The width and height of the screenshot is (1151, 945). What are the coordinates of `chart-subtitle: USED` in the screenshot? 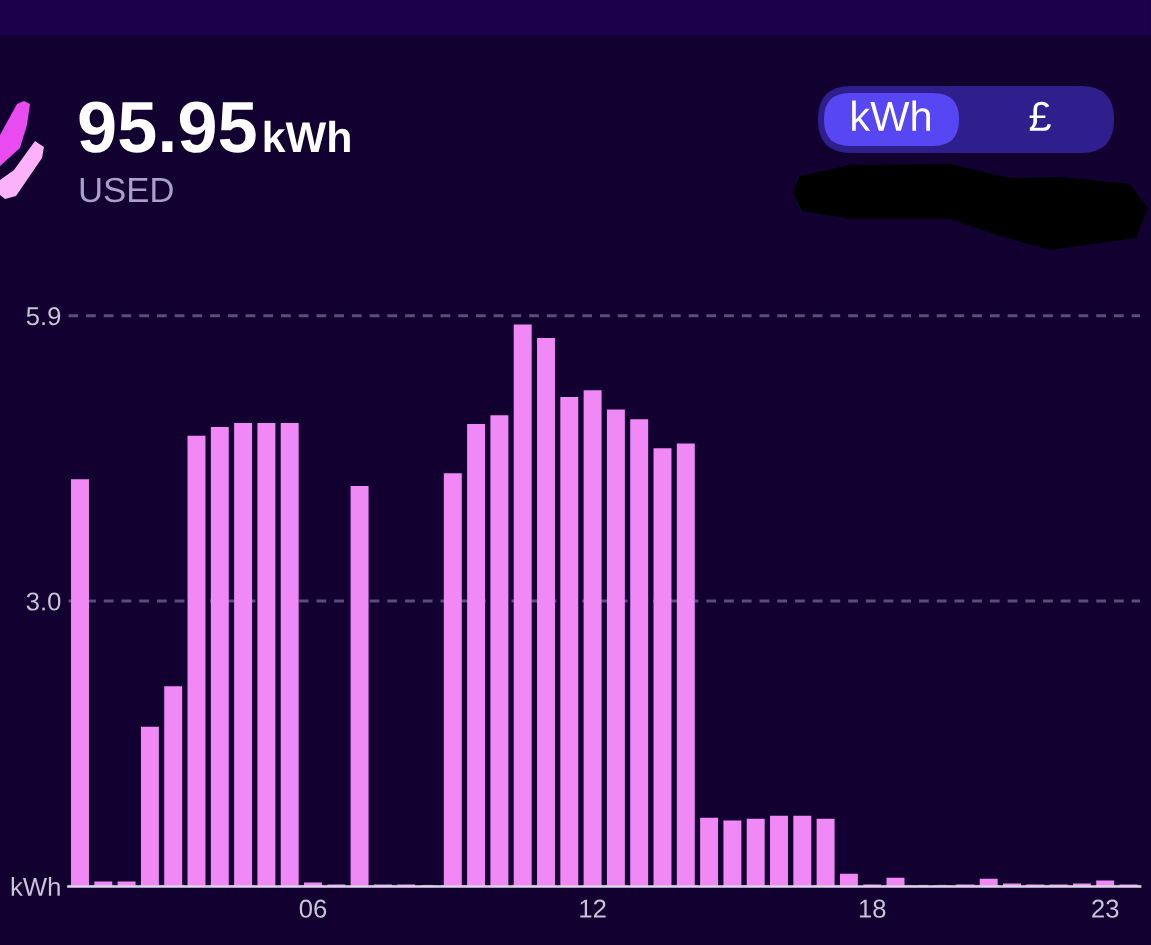 It's located at (126, 190).